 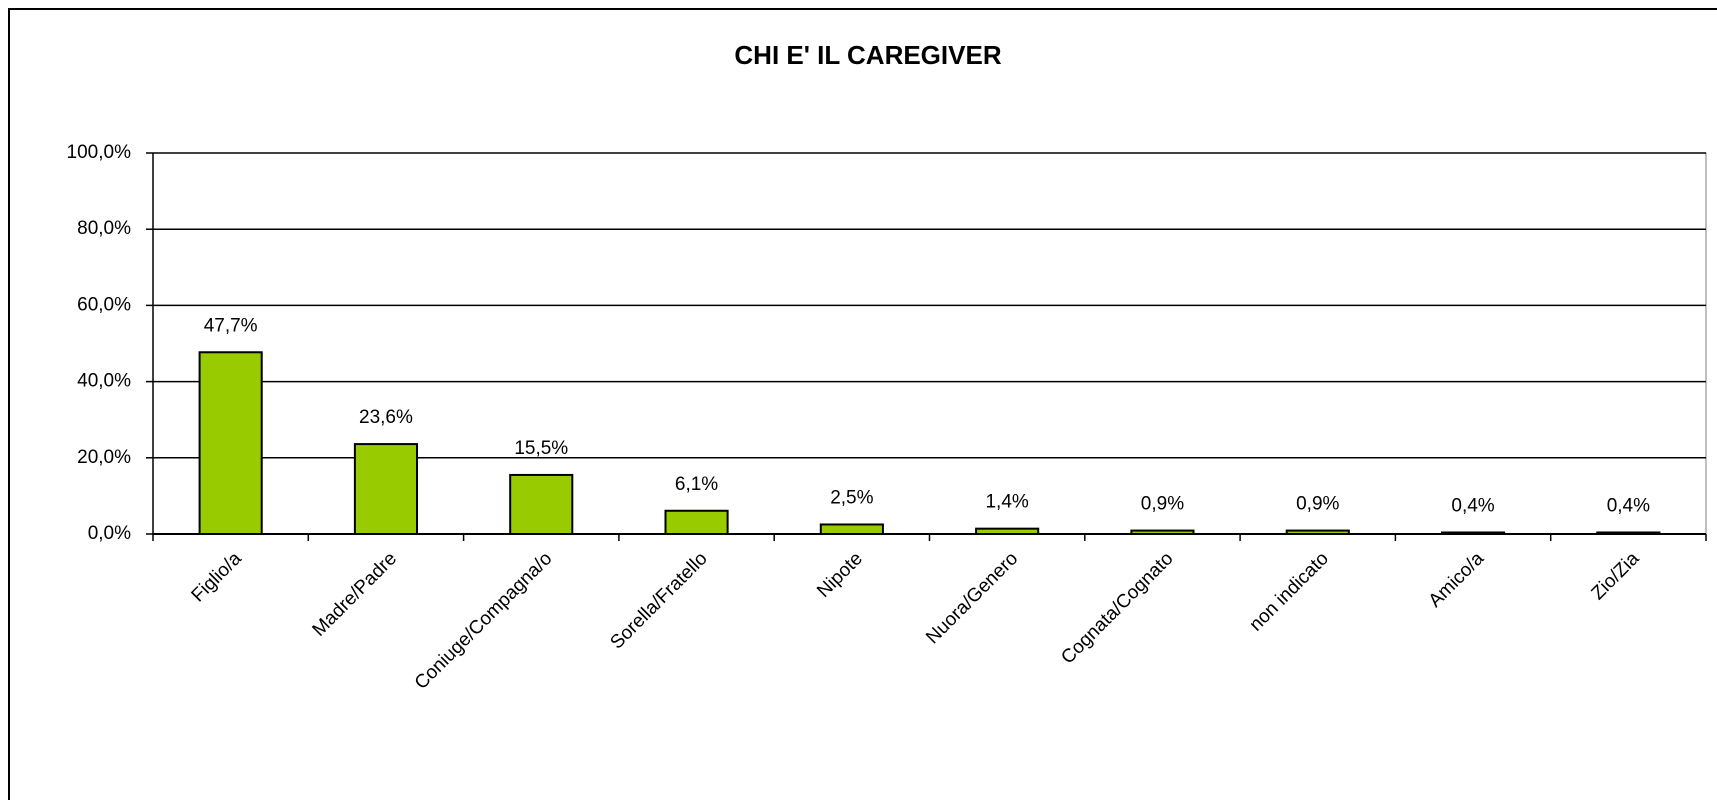 I want to click on y-tick-label: 60,0%, so click(x=104, y=304).